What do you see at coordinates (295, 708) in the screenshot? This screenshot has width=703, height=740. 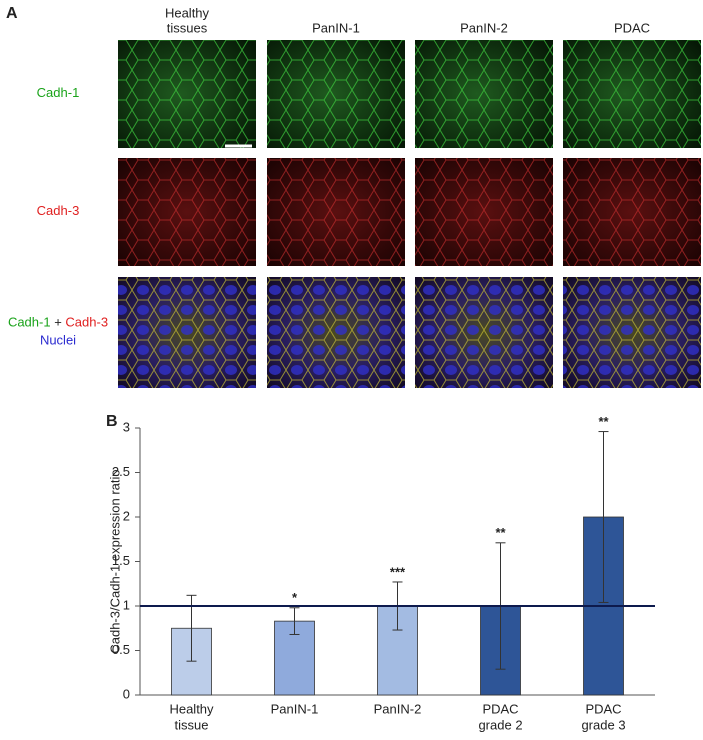 I see `x-tick-label: PanIN-1` at bounding box center [295, 708].